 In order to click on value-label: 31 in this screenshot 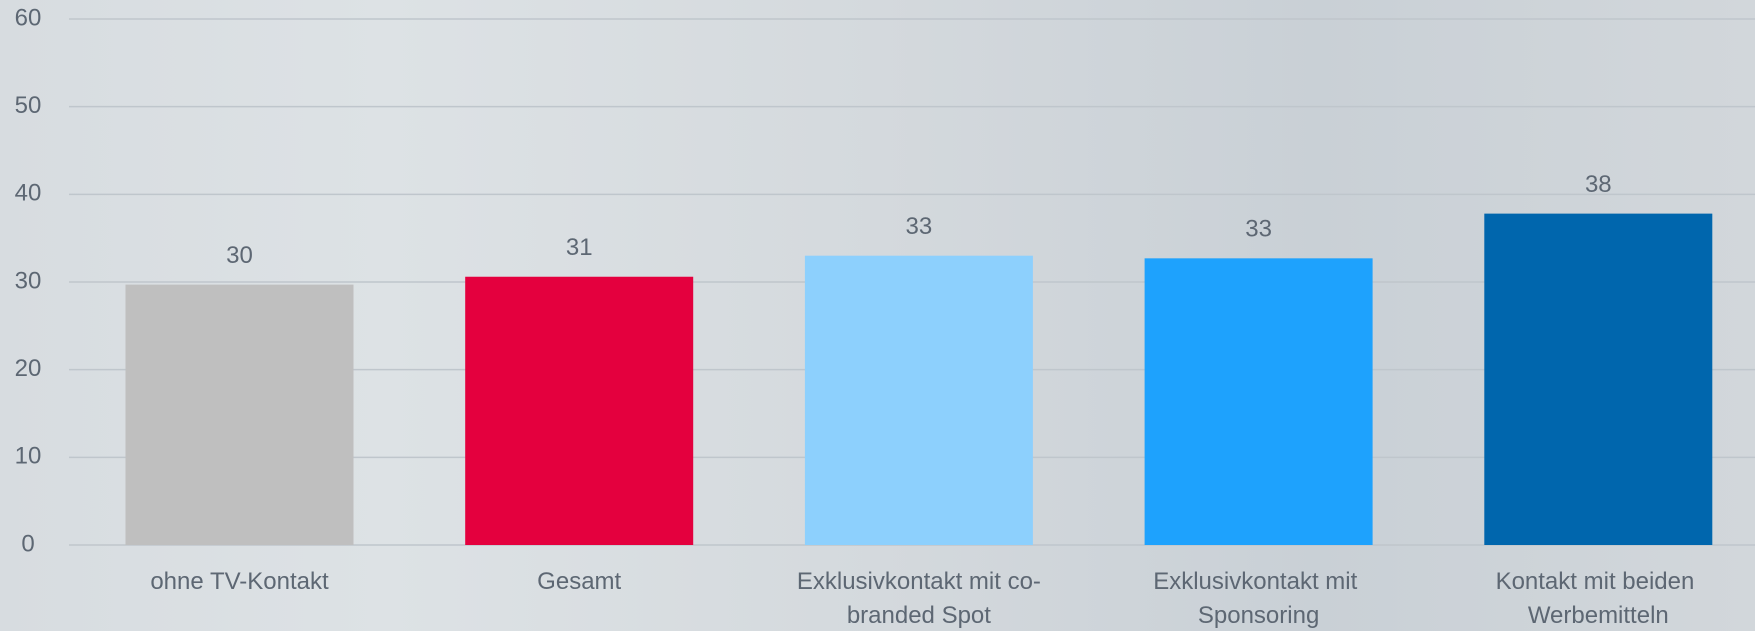, I will do `click(579, 247)`.